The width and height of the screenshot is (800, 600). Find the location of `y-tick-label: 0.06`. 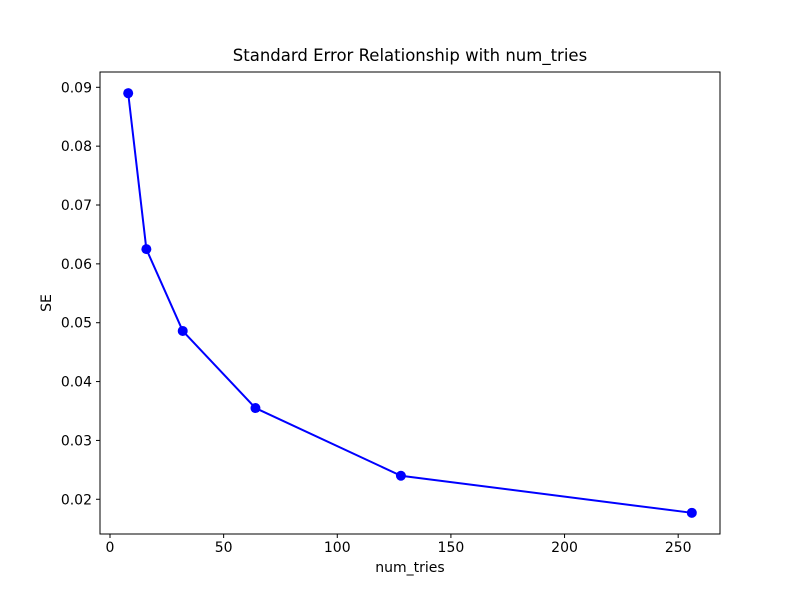

y-tick-label: 0.06 is located at coordinates (76, 265).